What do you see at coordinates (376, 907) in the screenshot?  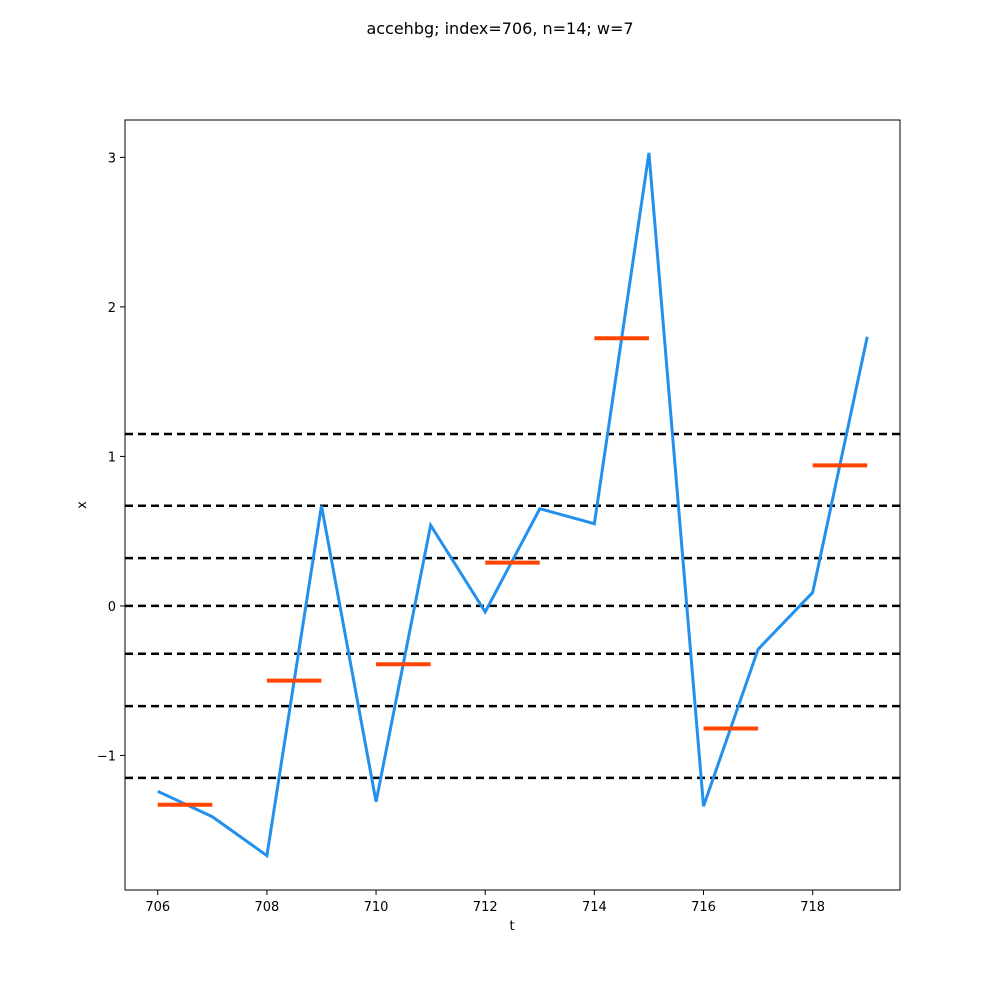 I see `x-tick-label: 710` at bounding box center [376, 907].